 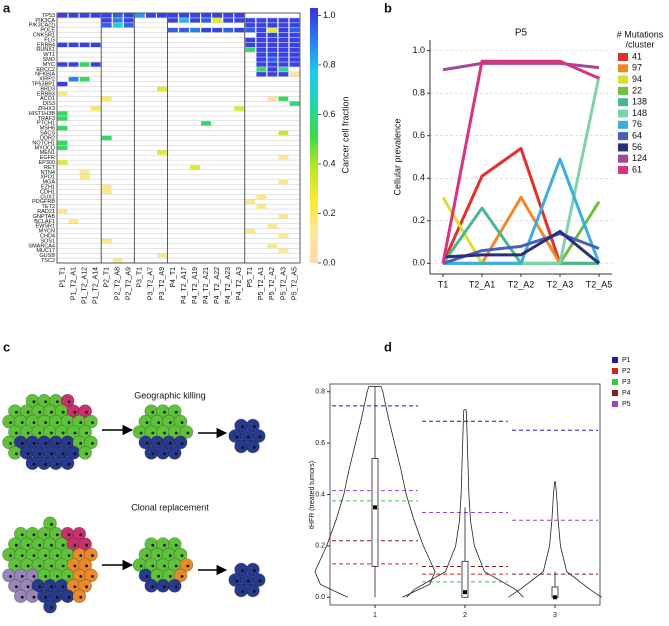 What do you see at coordinates (637, 147) in the screenshot?
I see `legend-label: 56` at bounding box center [637, 147].